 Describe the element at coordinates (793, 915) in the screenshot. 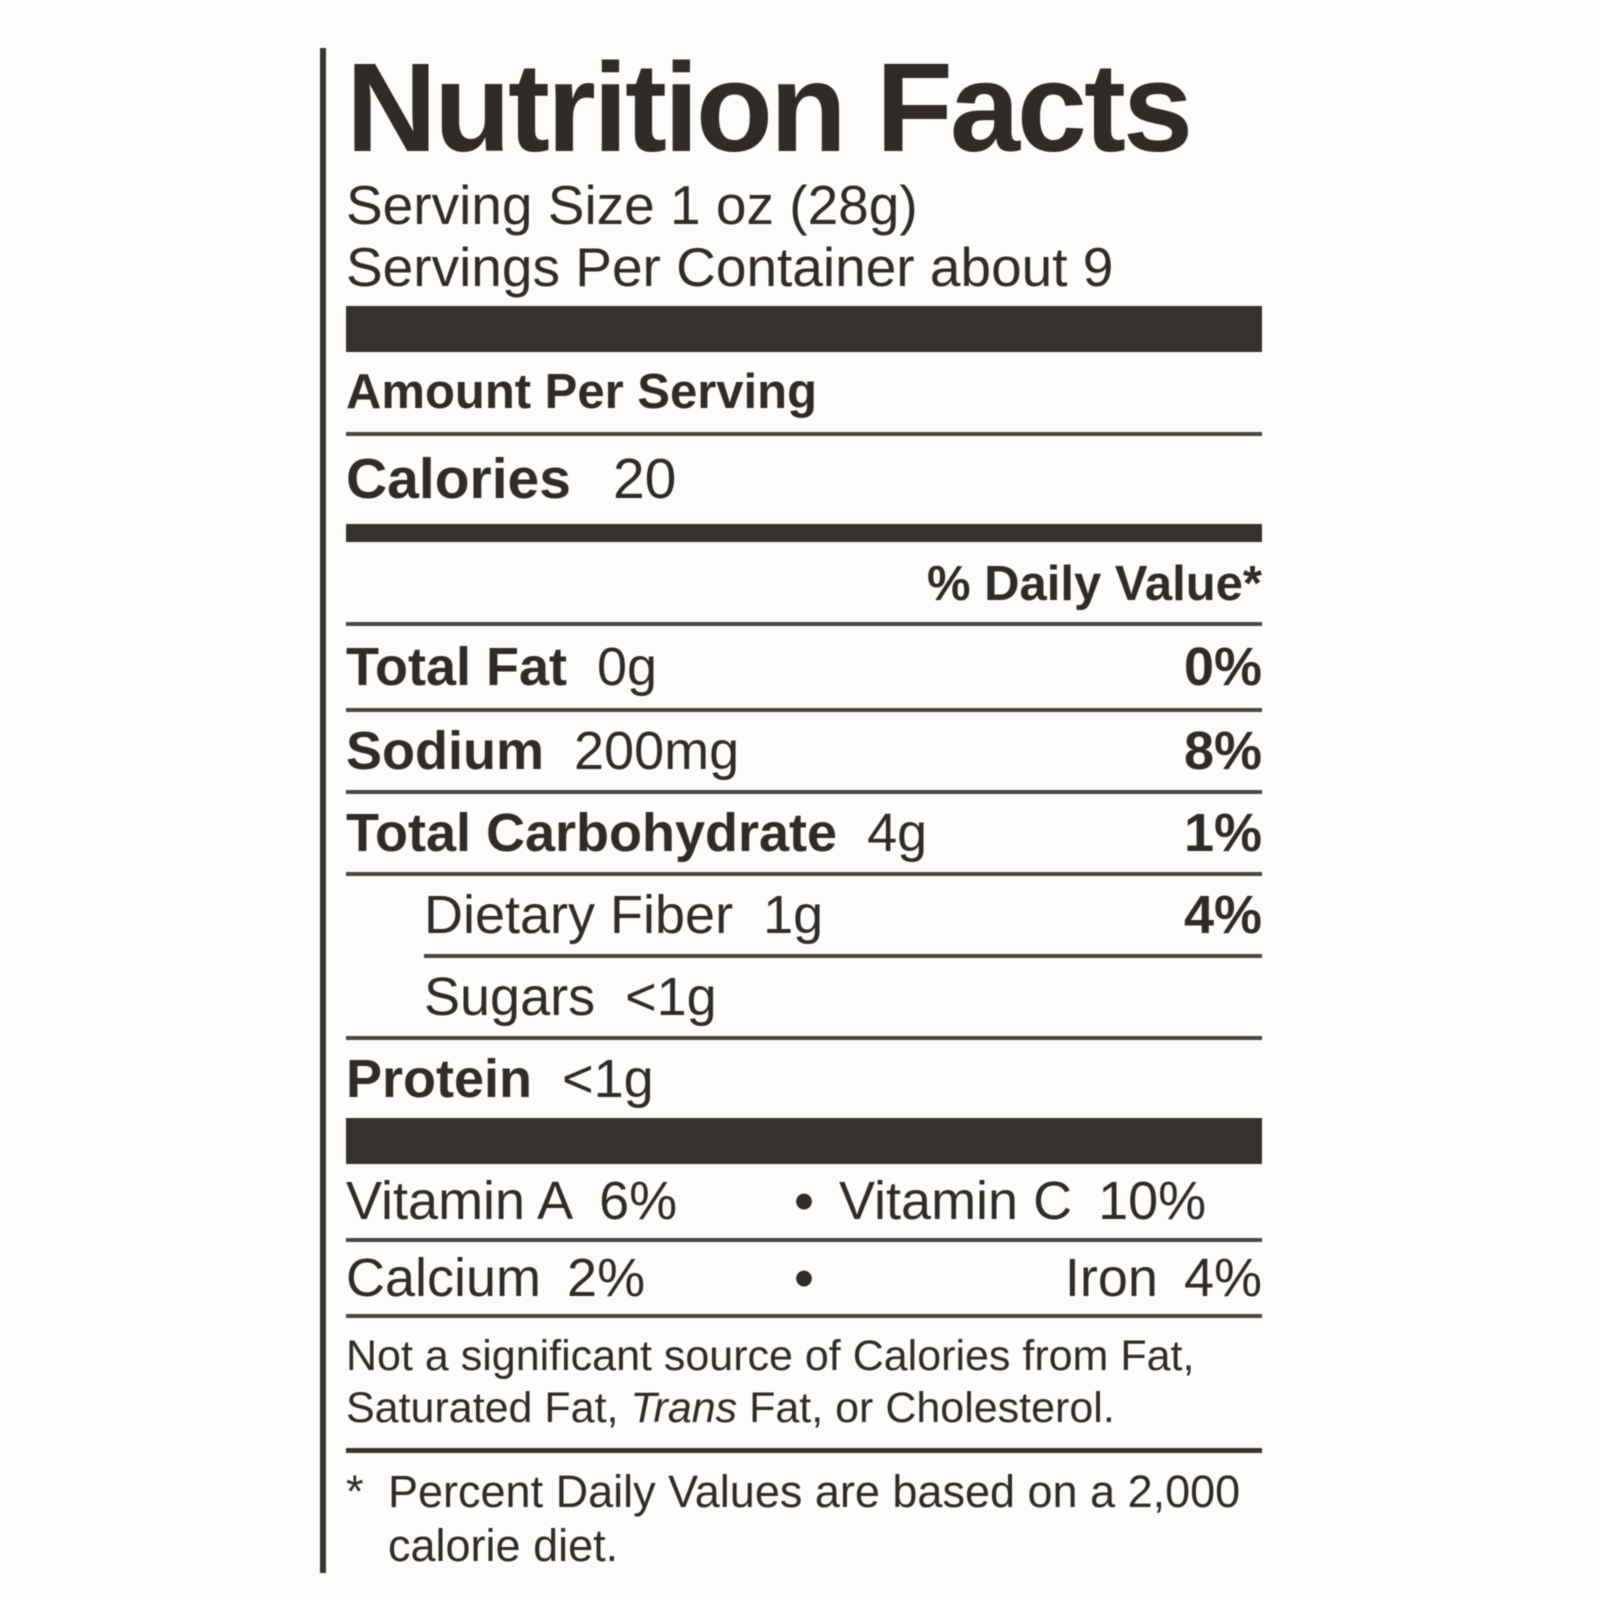

I see `dietary-fiber-value: 1g` at that location.